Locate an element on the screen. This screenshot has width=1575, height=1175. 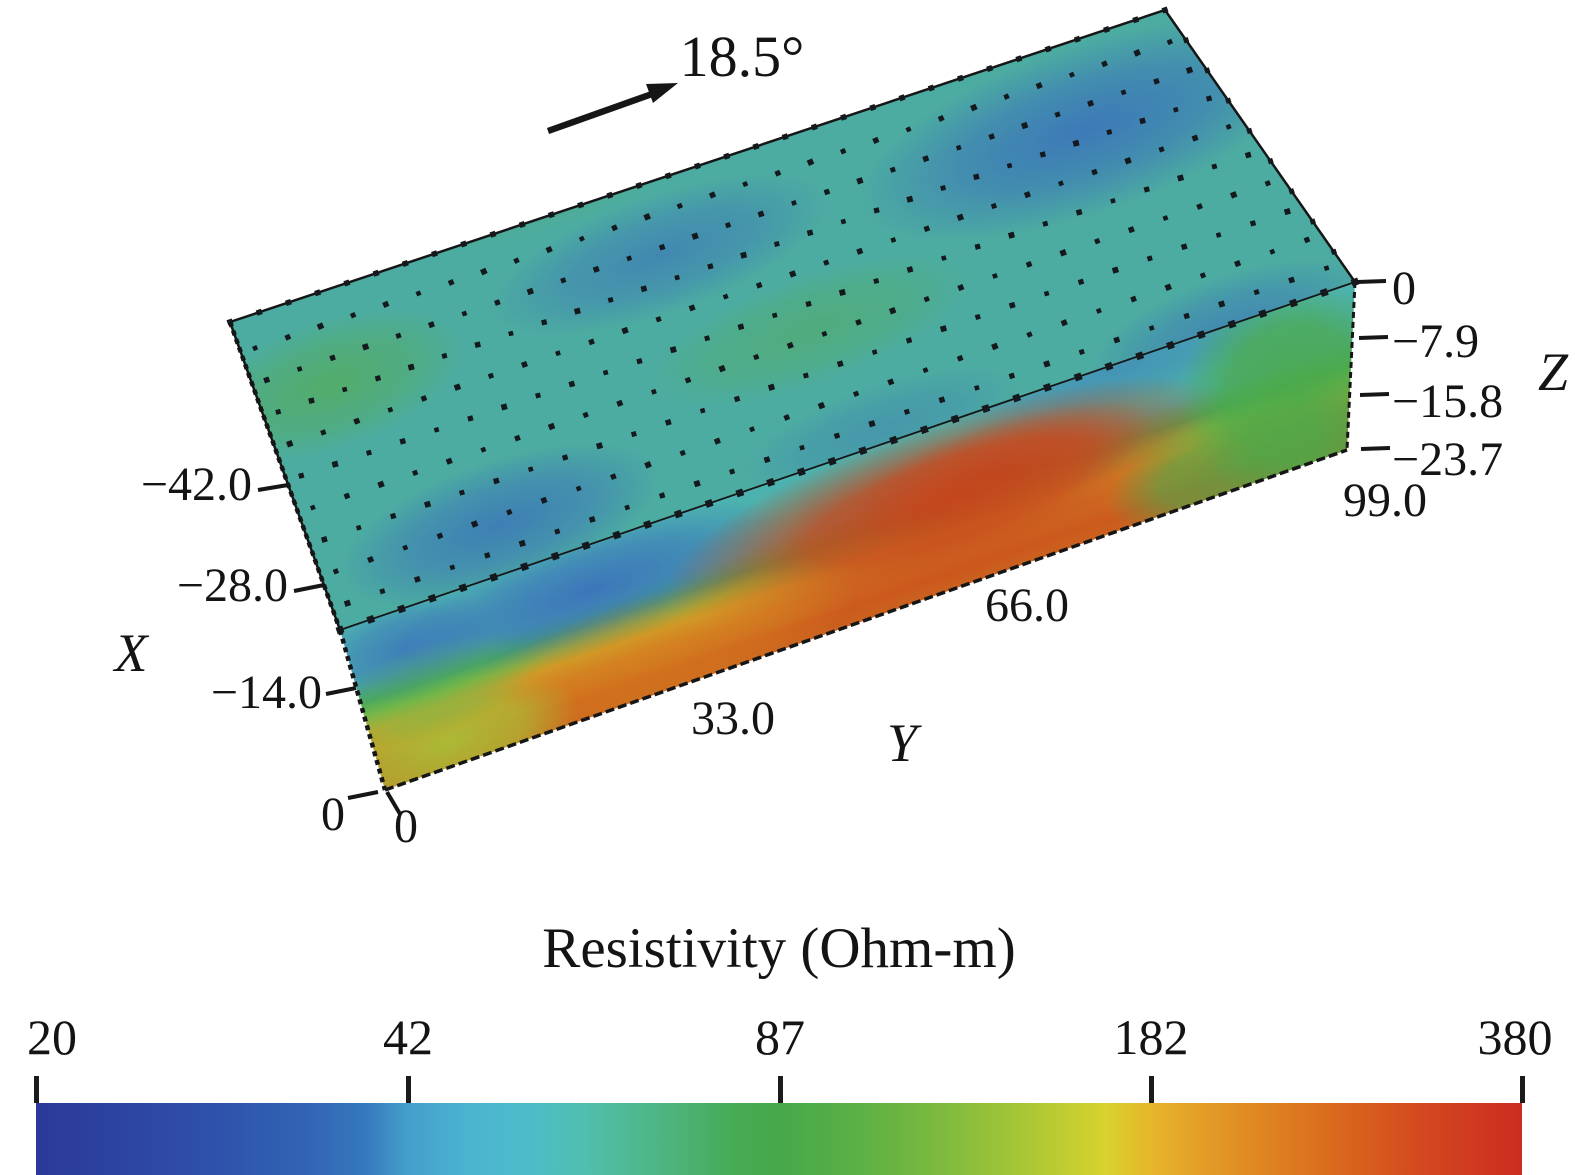
z-tick-label: 0 is located at coordinates (1404, 288).